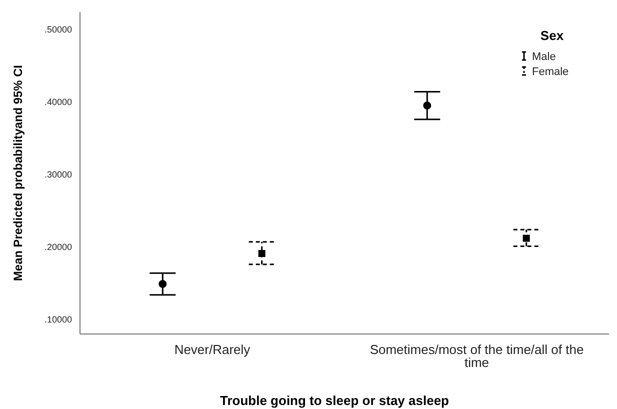 This screenshot has width=617, height=409. What do you see at coordinates (335, 400) in the screenshot?
I see `x-axis-title: Trouble going to sleep or stay asleep` at bounding box center [335, 400].